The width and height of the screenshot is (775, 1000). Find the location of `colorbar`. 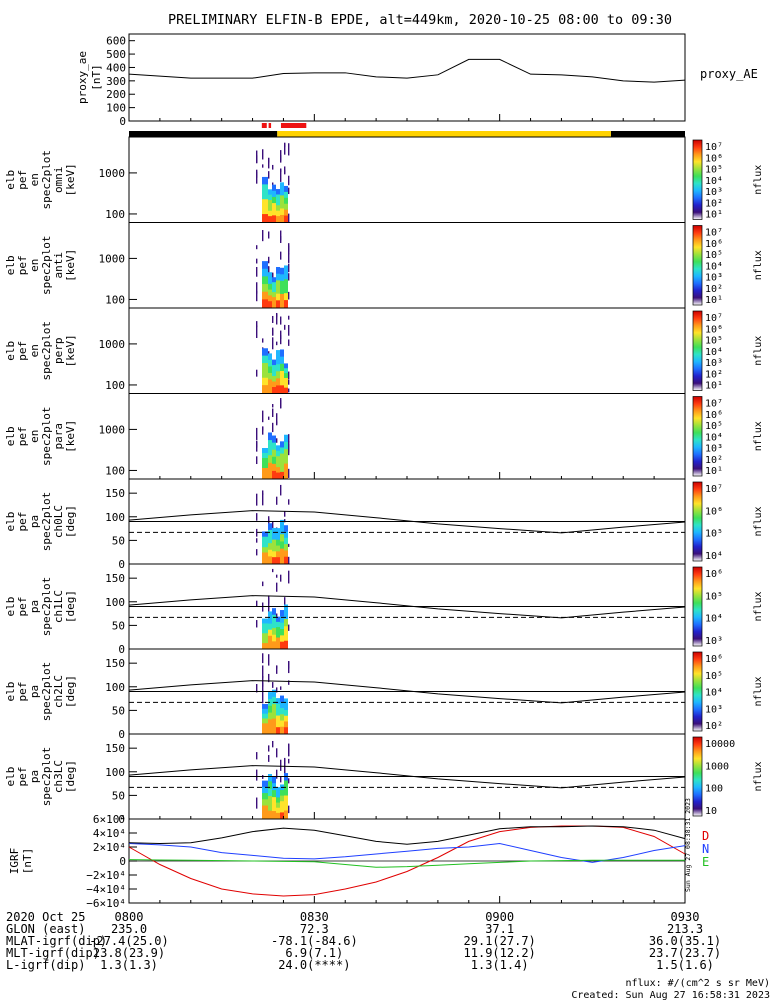

colorbar is located at coordinates (697, 350).